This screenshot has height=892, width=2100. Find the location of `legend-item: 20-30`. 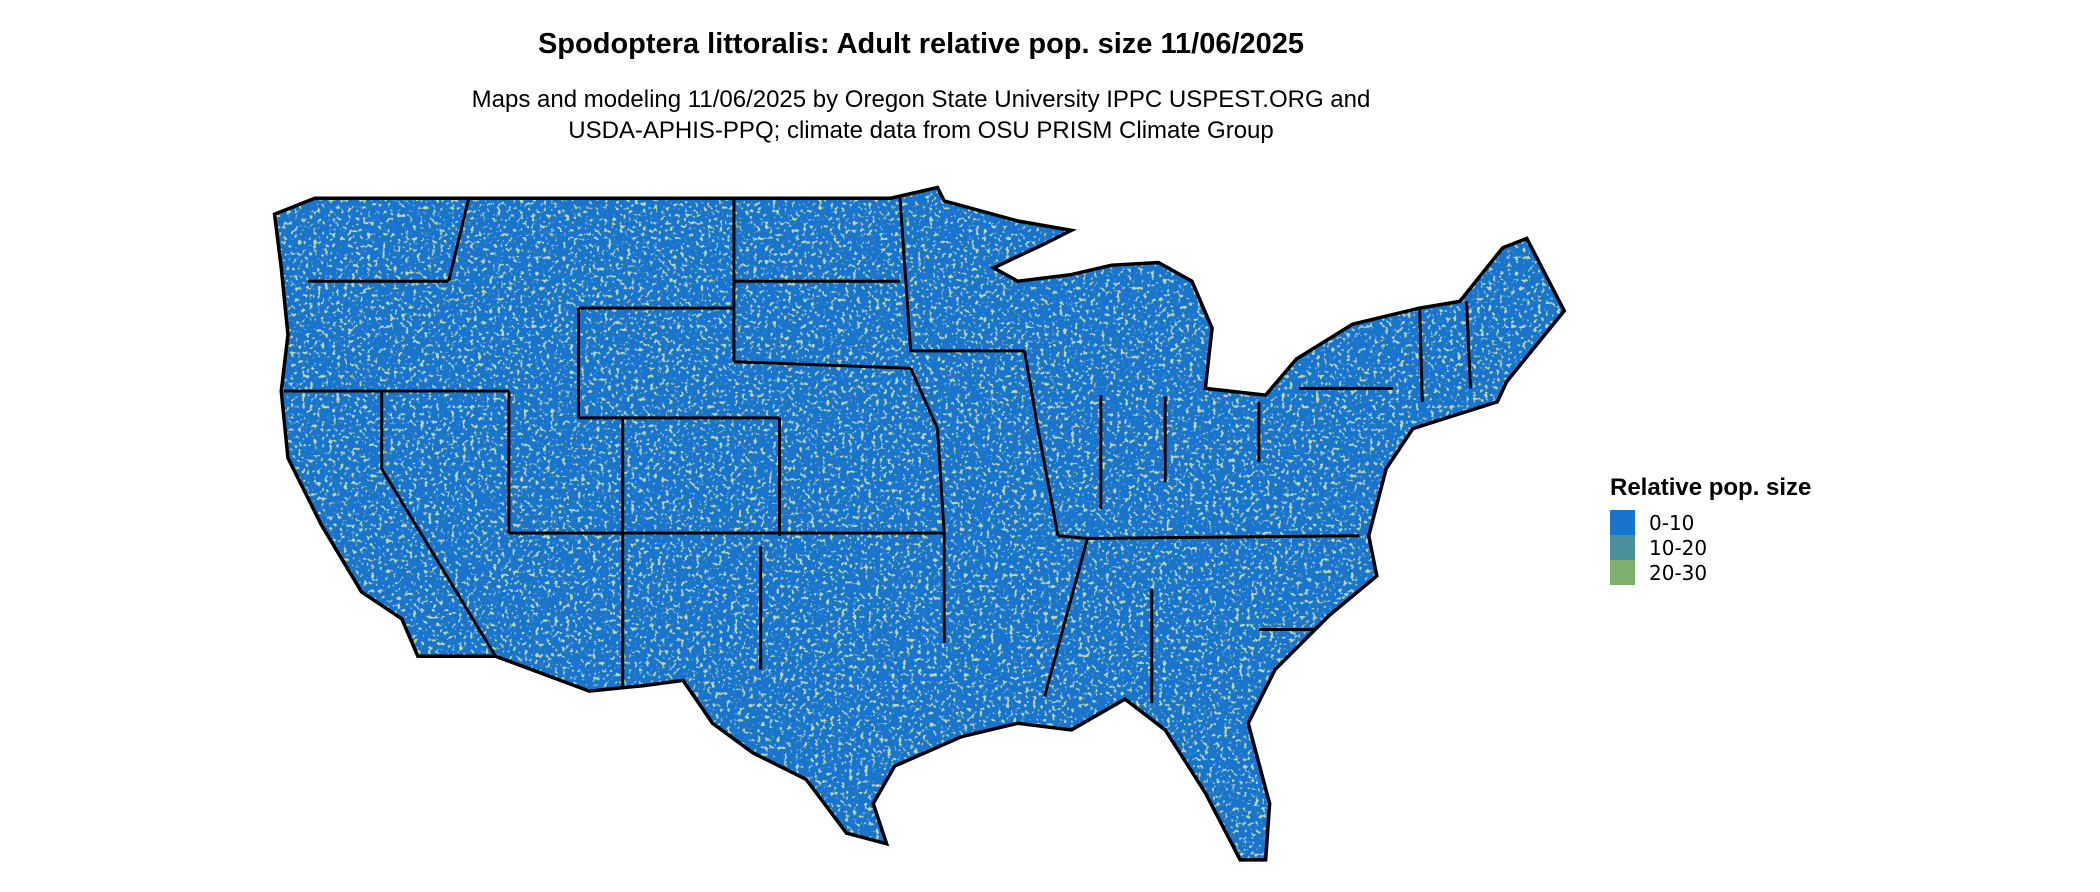

legend-item: 20-30 is located at coordinates (1710, 572).